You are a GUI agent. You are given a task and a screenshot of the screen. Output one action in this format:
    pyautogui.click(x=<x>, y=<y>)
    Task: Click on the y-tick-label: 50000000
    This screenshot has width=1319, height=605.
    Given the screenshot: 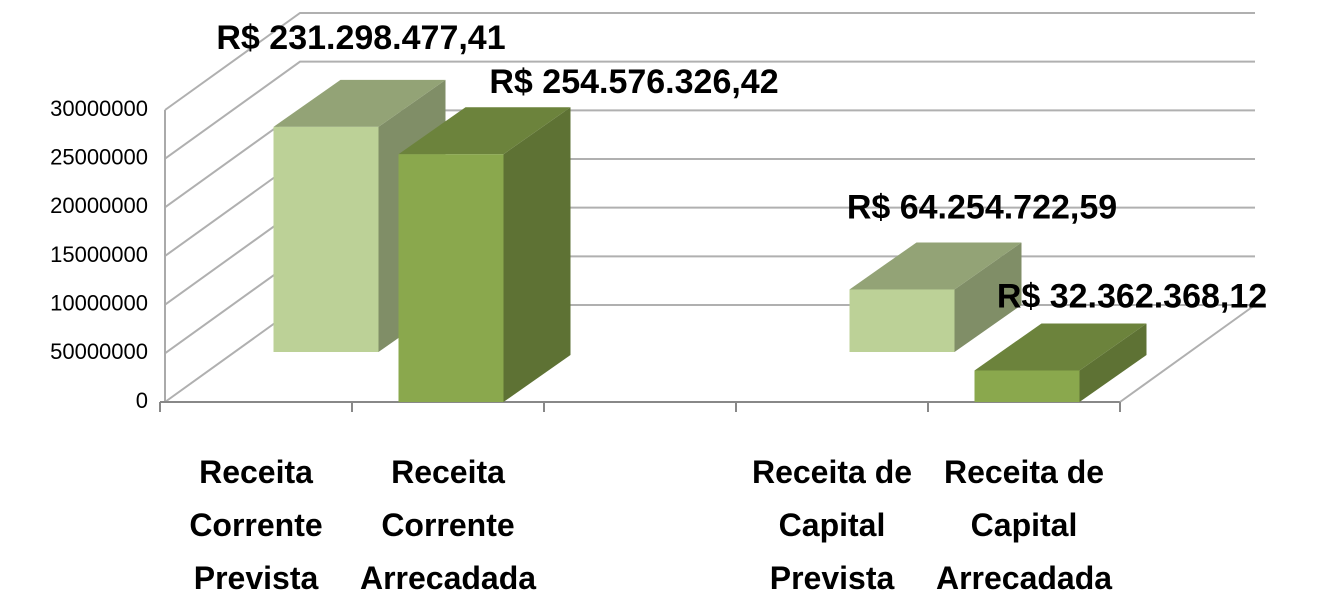 What is the action you would take?
    pyautogui.click(x=99, y=351)
    